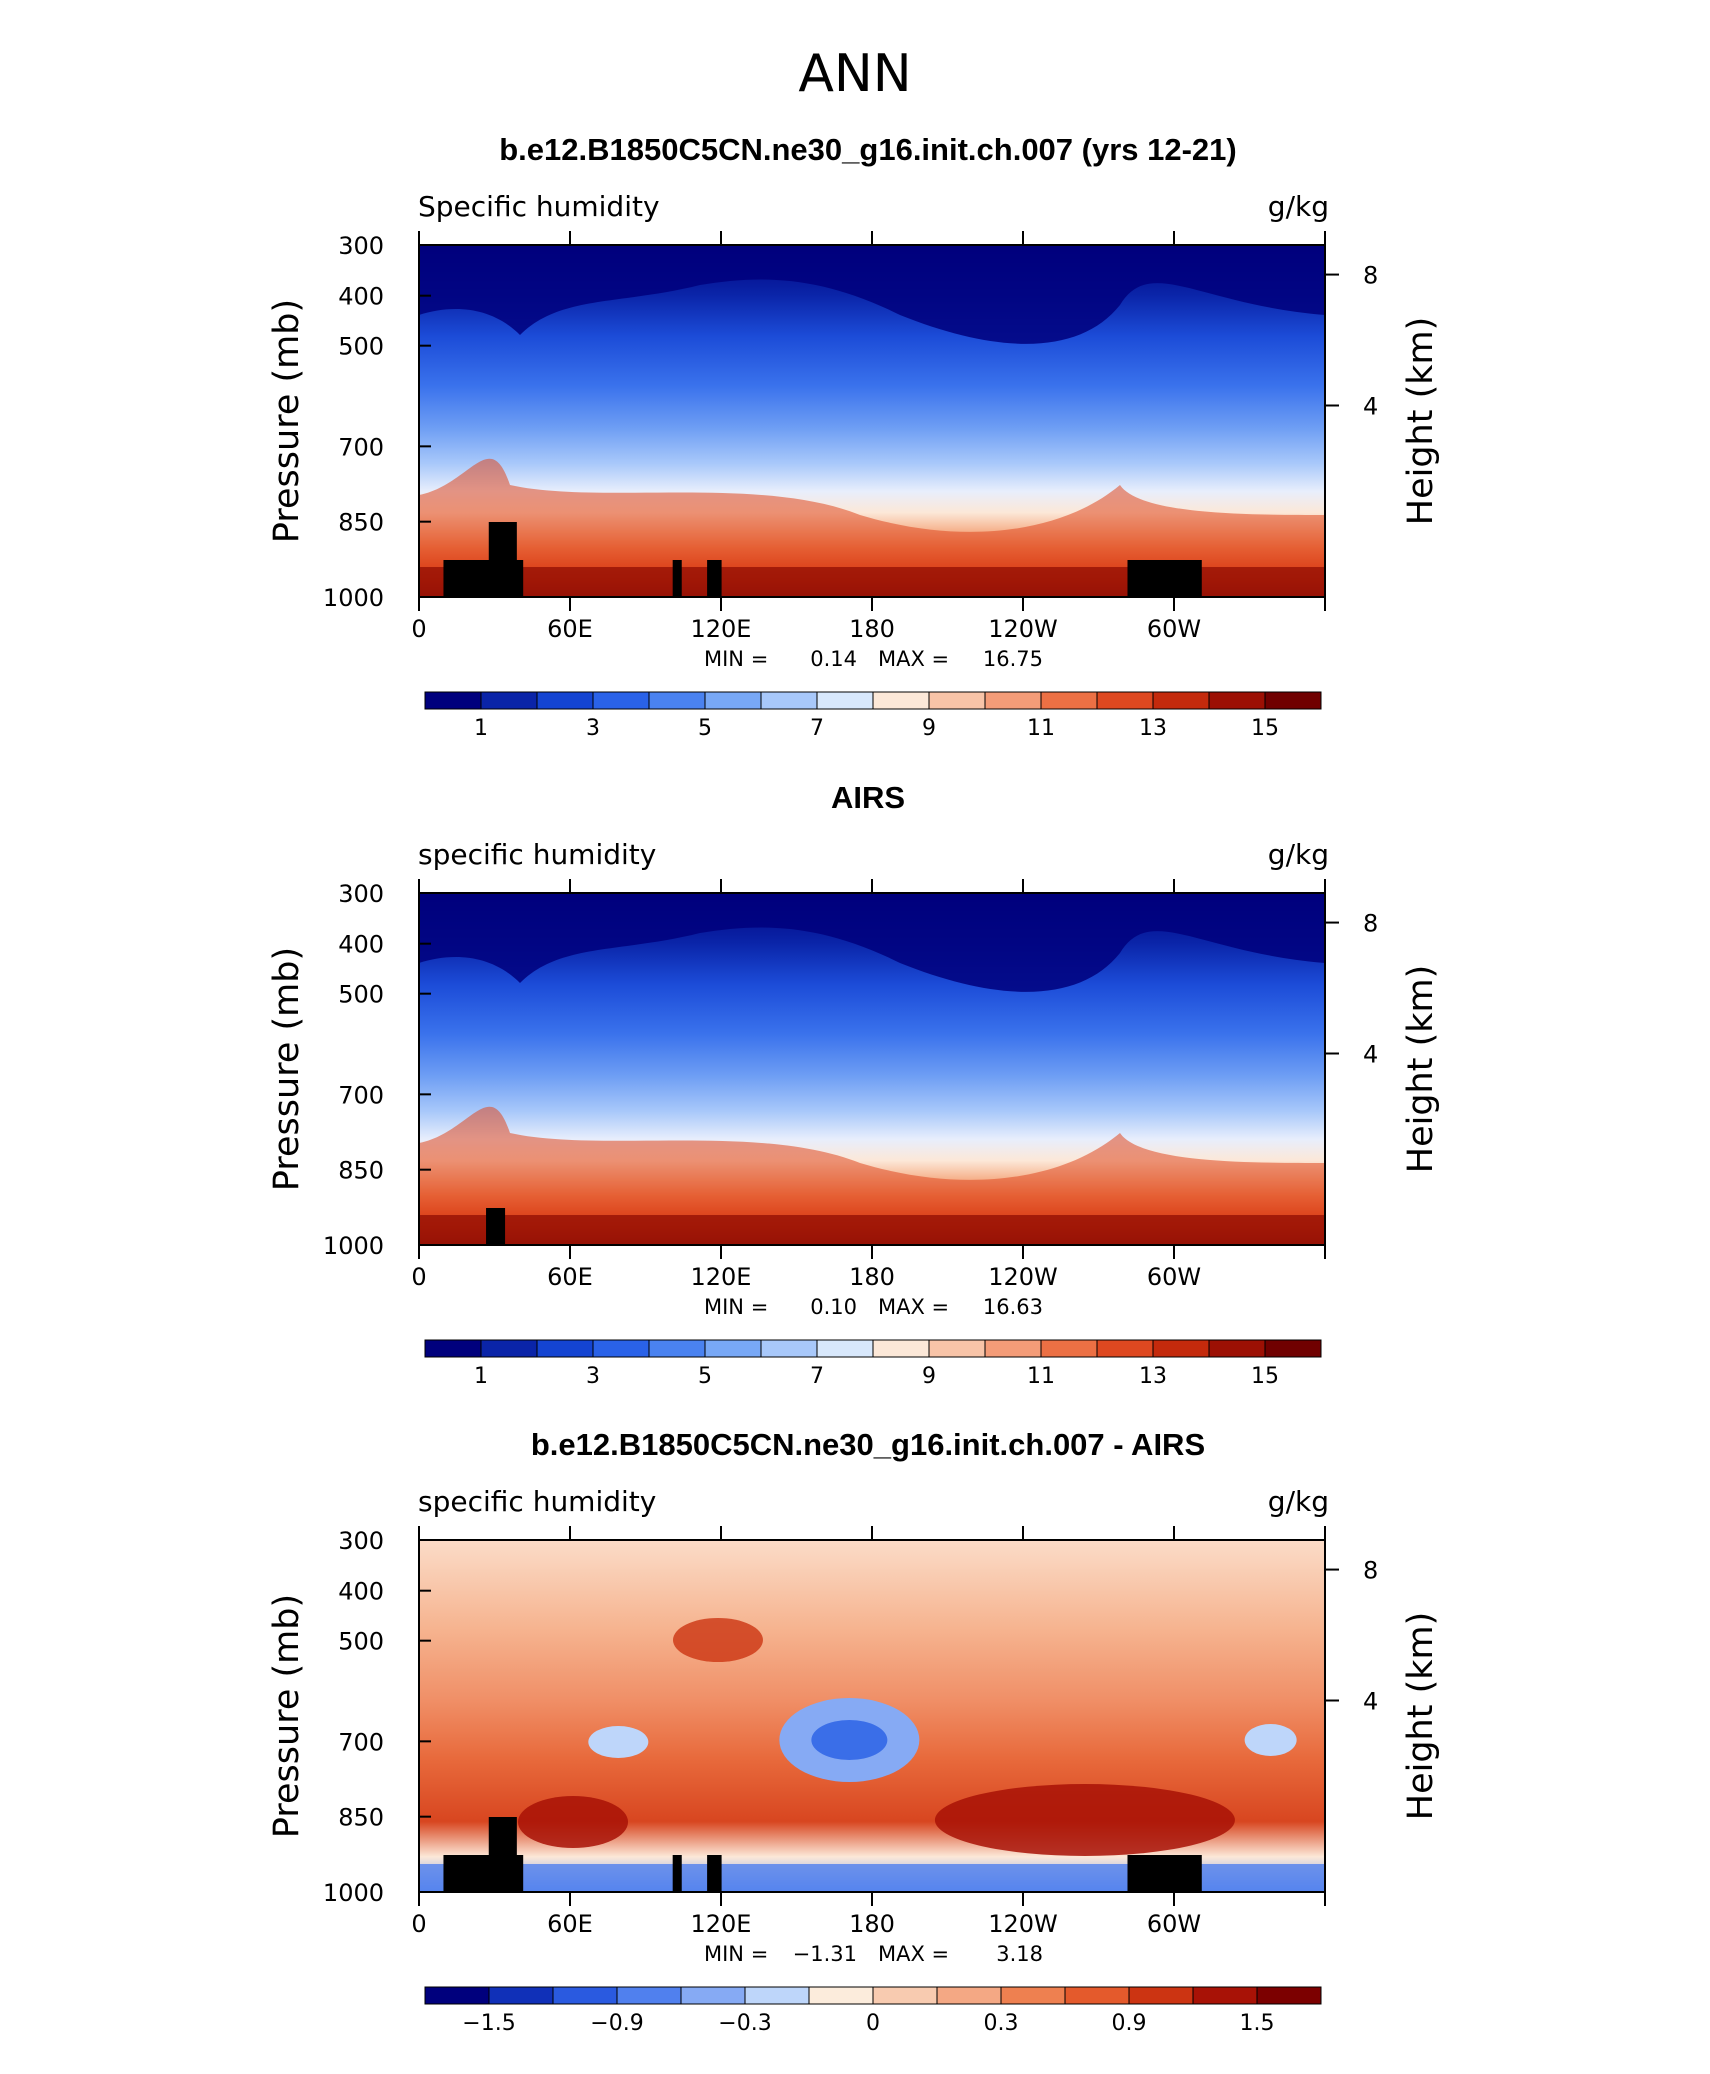  What do you see at coordinates (825, 1954) in the screenshot?
I see `min-value: −1.31` at bounding box center [825, 1954].